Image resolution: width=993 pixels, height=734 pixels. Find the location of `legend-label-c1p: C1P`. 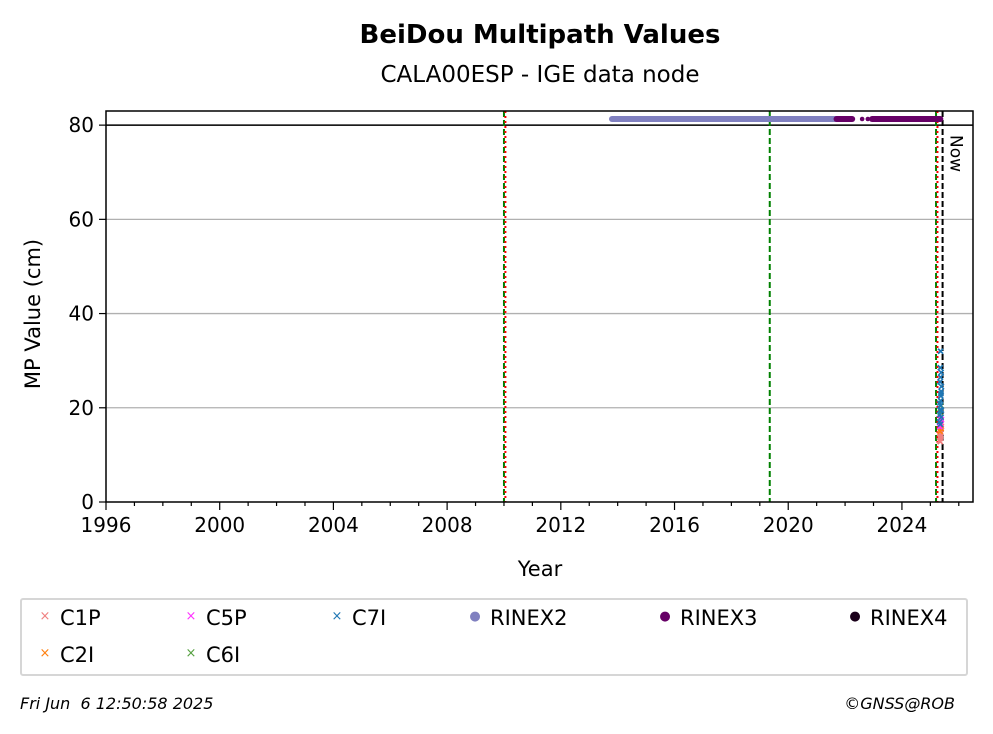

legend-label-c1p: C1P is located at coordinates (80, 618).